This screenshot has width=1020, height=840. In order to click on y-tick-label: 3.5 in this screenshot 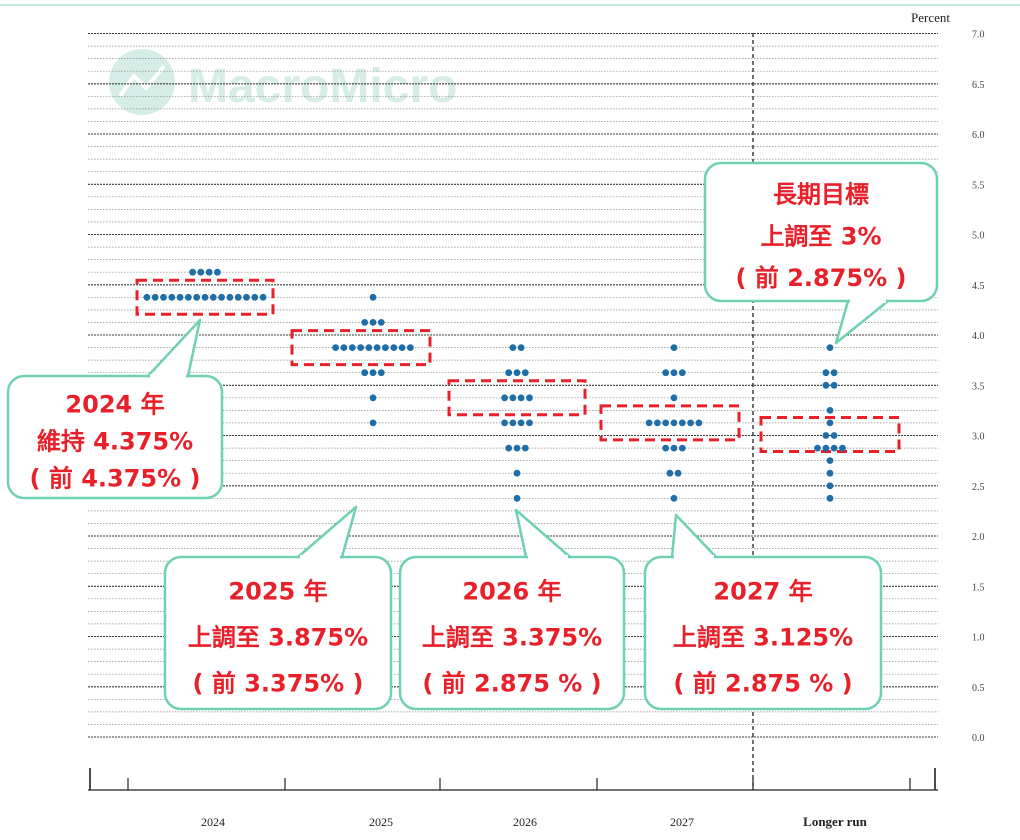, I will do `click(978, 386)`.